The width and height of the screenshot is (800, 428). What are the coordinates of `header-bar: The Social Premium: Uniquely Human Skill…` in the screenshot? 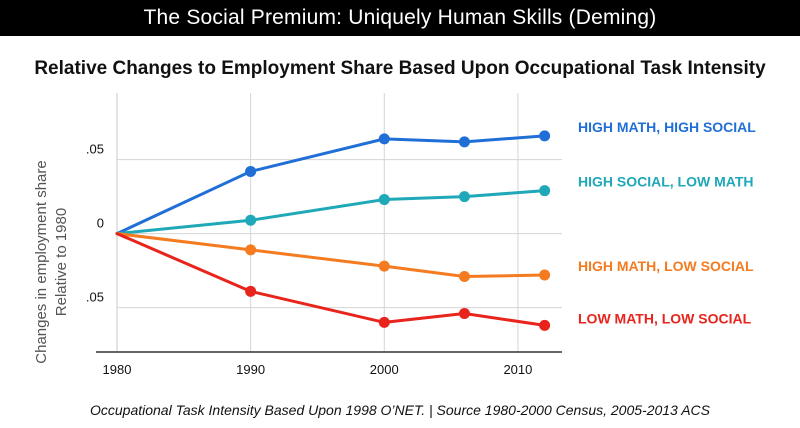 It's located at (400, 18).